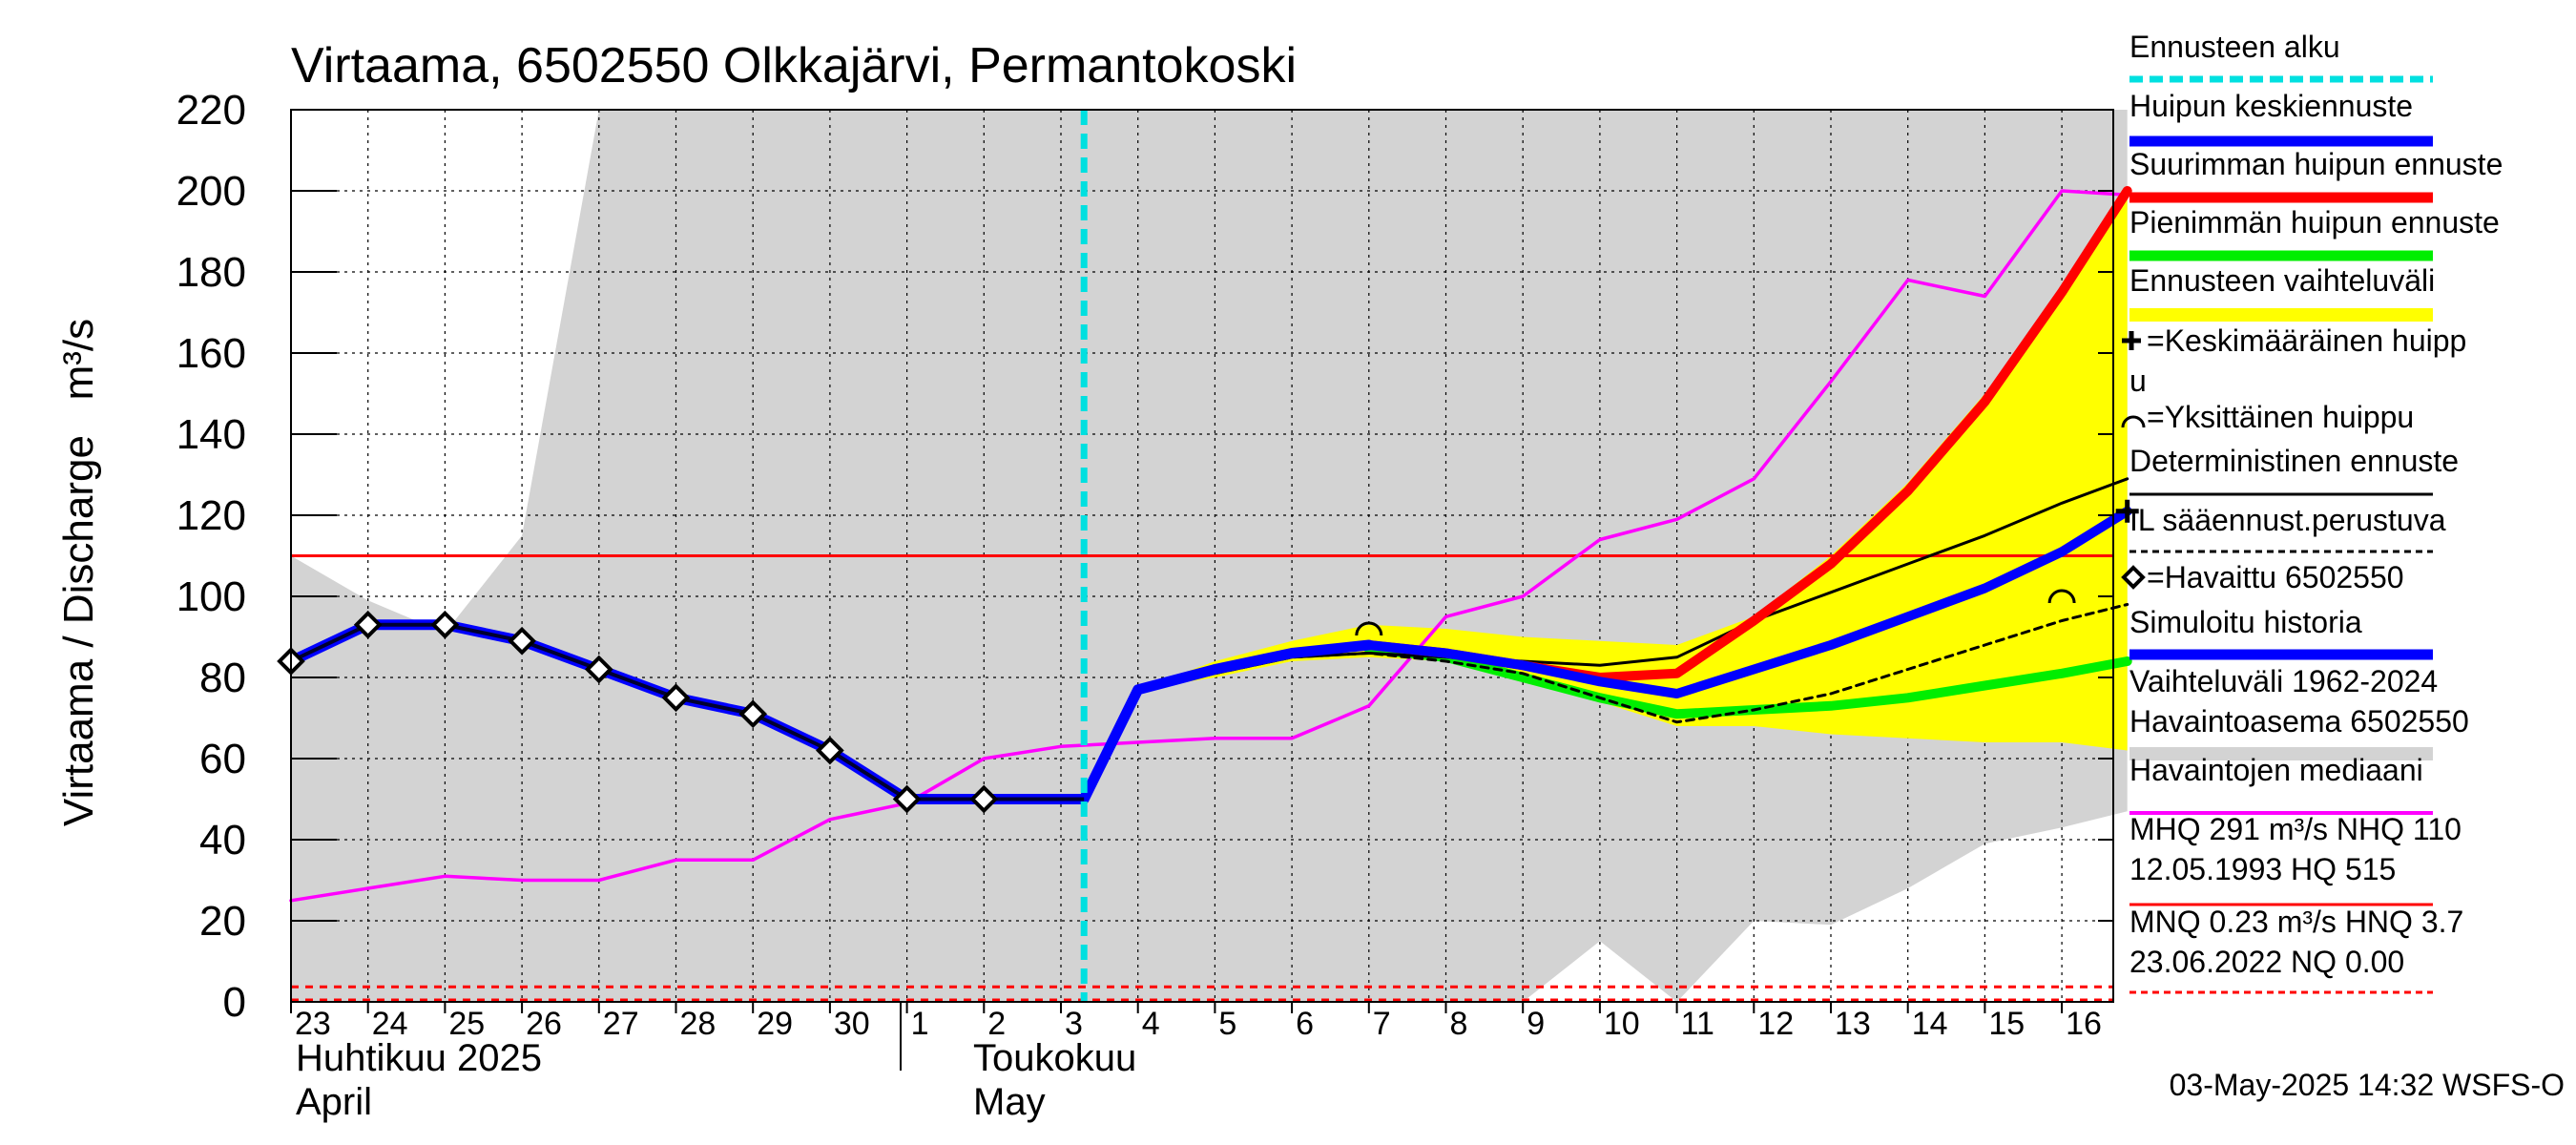  Describe the element at coordinates (2245, 622) in the screenshot. I see `legend-label: Simuloitu historia` at that location.